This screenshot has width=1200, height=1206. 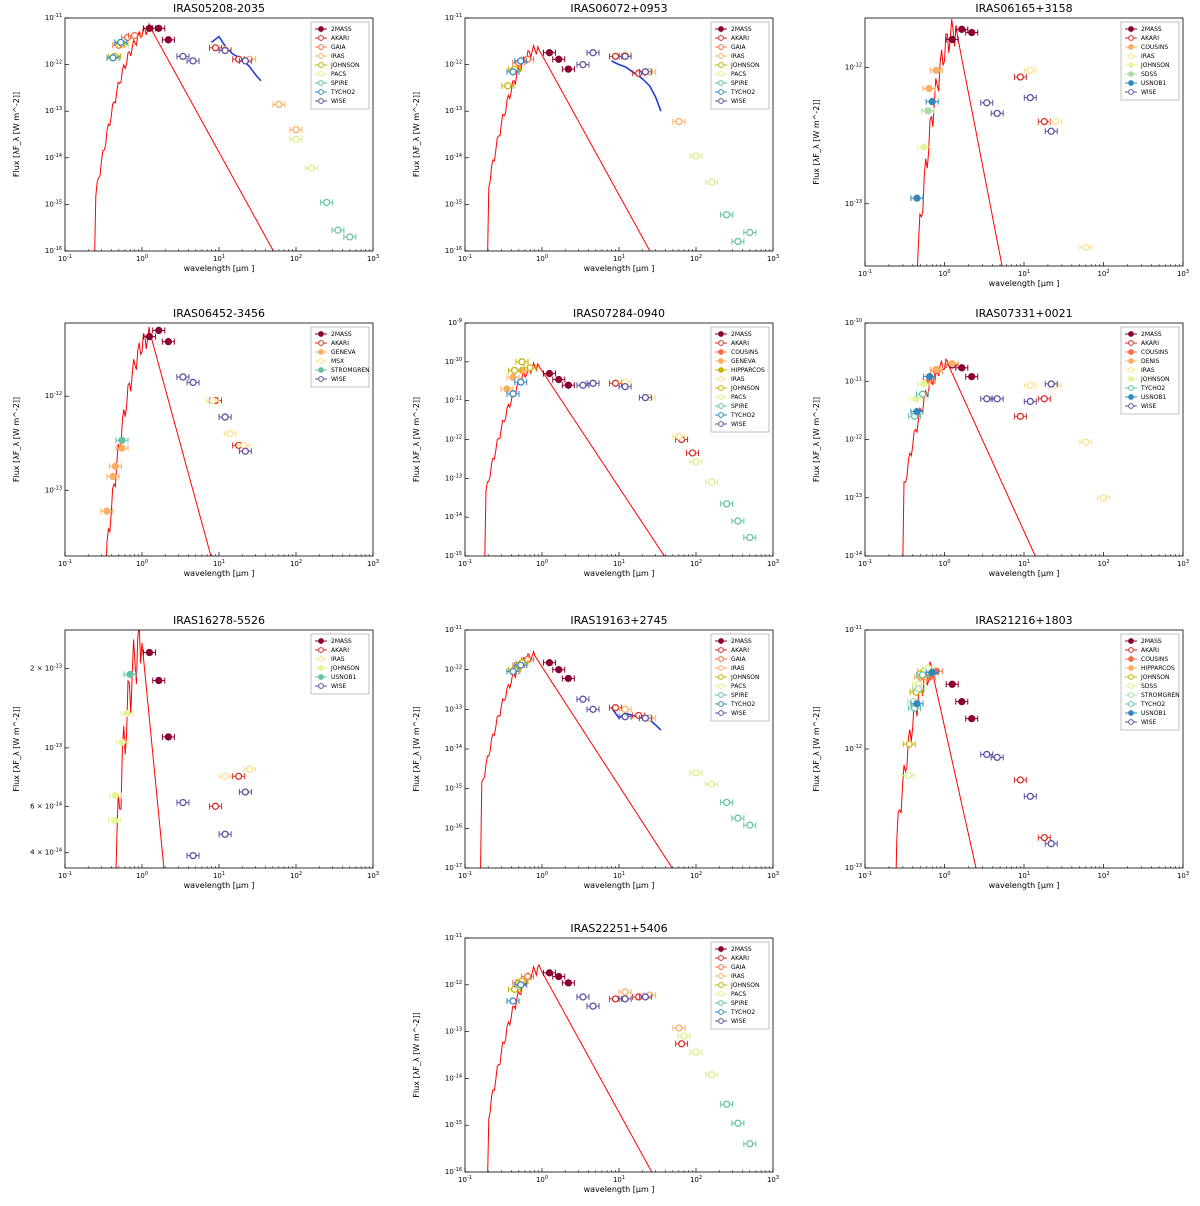 What do you see at coordinates (739, 1021) in the screenshot?
I see `legend-label: WISE` at bounding box center [739, 1021].